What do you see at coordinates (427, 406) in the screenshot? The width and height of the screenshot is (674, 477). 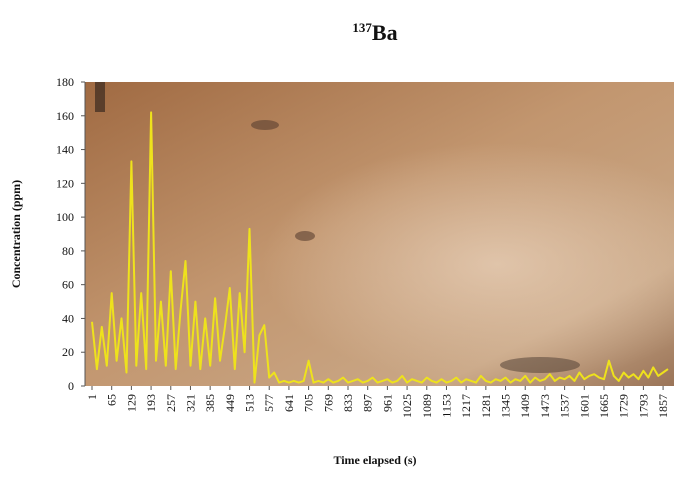 I see `x-tick-label: 1089` at bounding box center [427, 406].